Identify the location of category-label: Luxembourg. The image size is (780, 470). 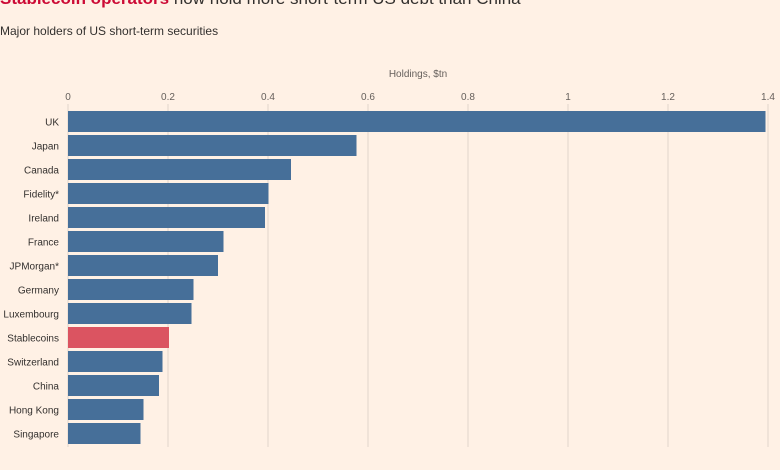
(31, 315).